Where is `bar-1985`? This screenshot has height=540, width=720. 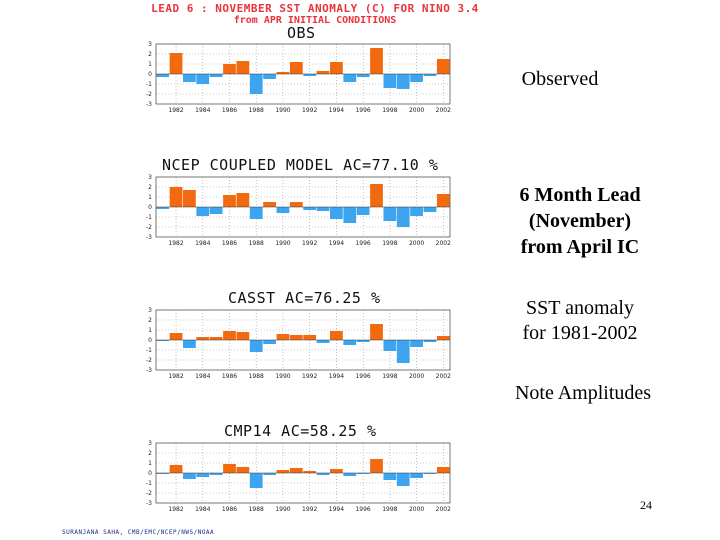 bar-1985 is located at coordinates (216, 210).